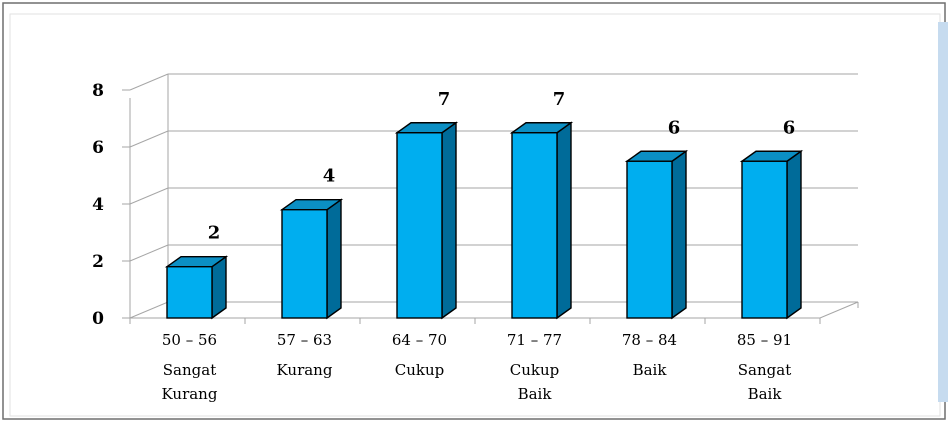 This screenshot has width=949, height=423. Describe the element at coordinates (764, 340) in the screenshot. I see `x-category-range: 85 – 91` at that location.